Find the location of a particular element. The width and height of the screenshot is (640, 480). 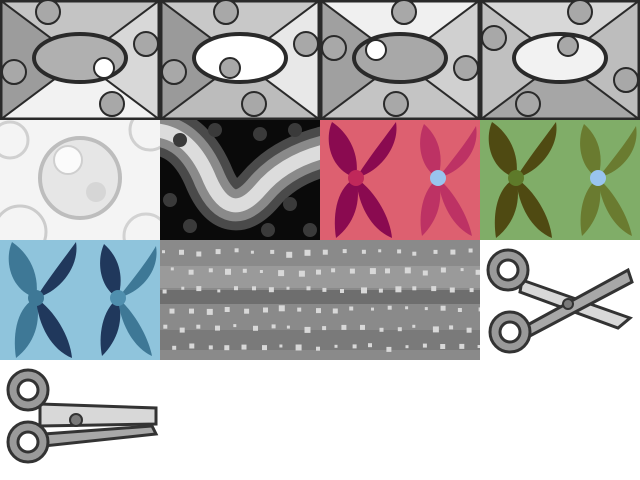

tile-petals-green is located at coordinates (560, 180).